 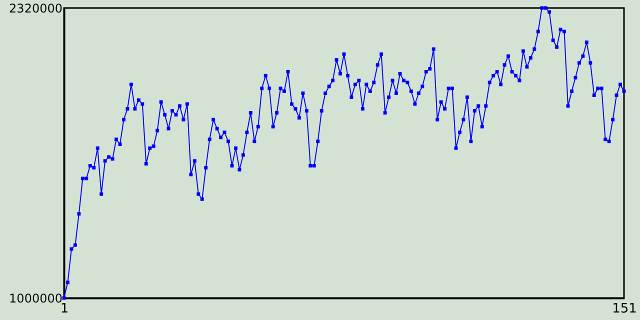 What do you see at coordinates (35, 299) in the screenshot?
I see `y-tick-label: 1000000` at bounding box center [35, 299].